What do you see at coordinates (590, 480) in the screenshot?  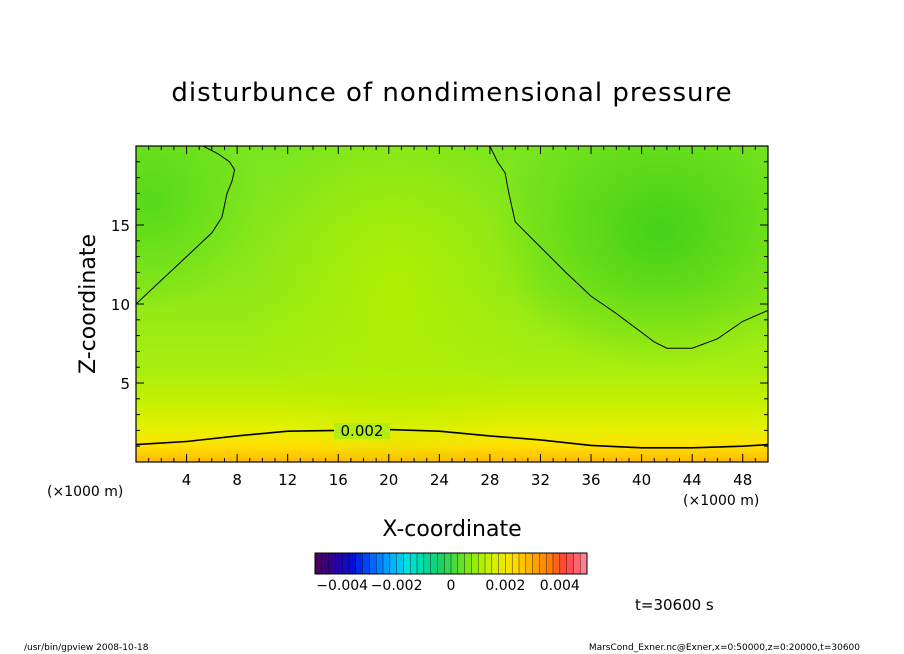 I see `x-tick-label: 36` at bounding box center [590, 480].